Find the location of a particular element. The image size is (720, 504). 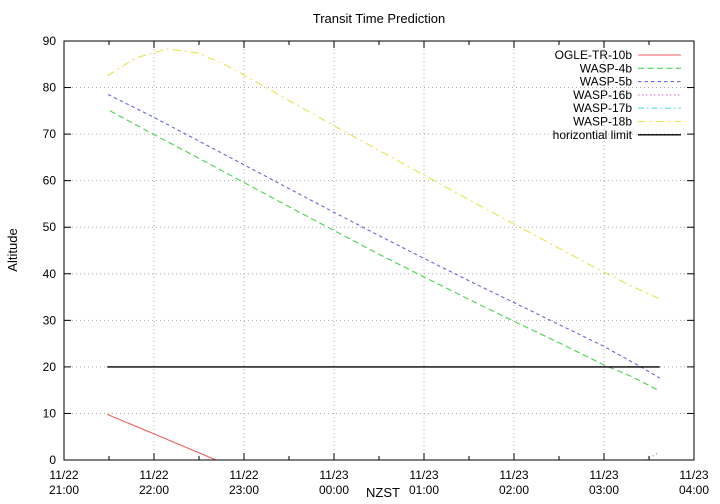

y-tick-label: 90 is located at coordinates (50, 41).